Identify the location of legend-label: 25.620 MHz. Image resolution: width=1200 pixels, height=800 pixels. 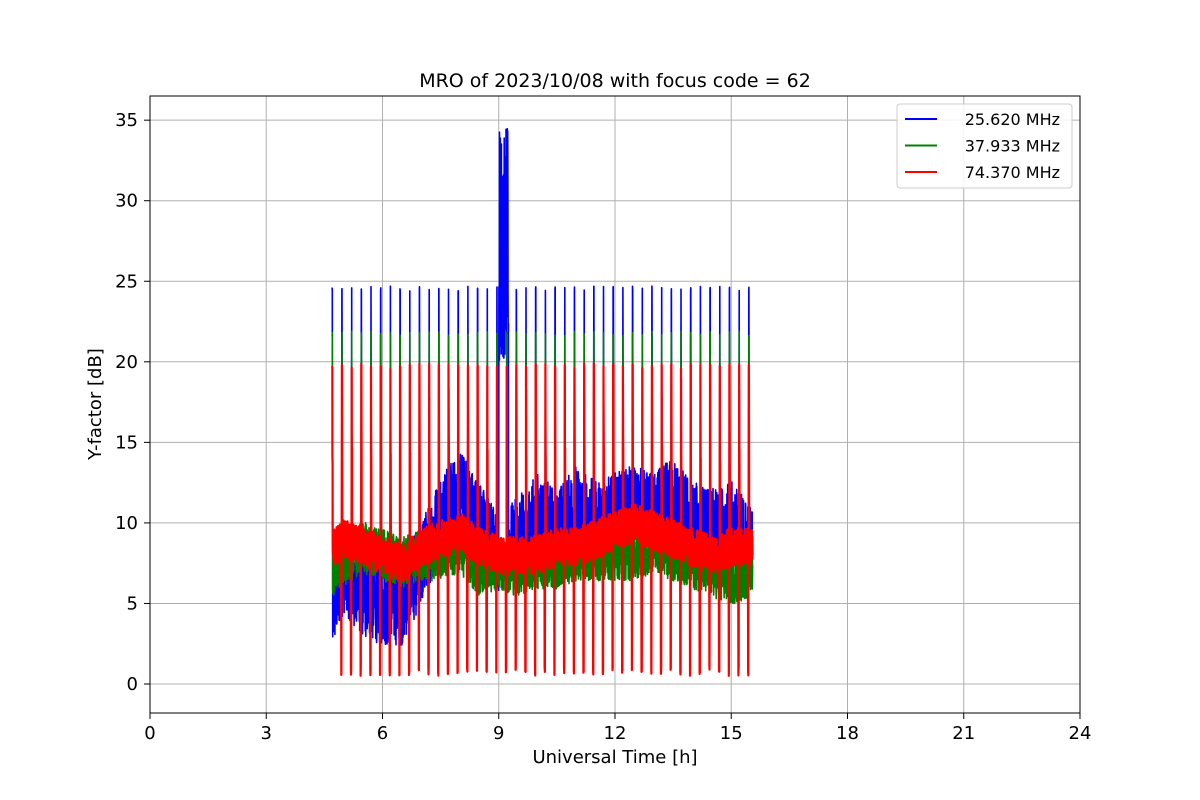
(1012, 119).